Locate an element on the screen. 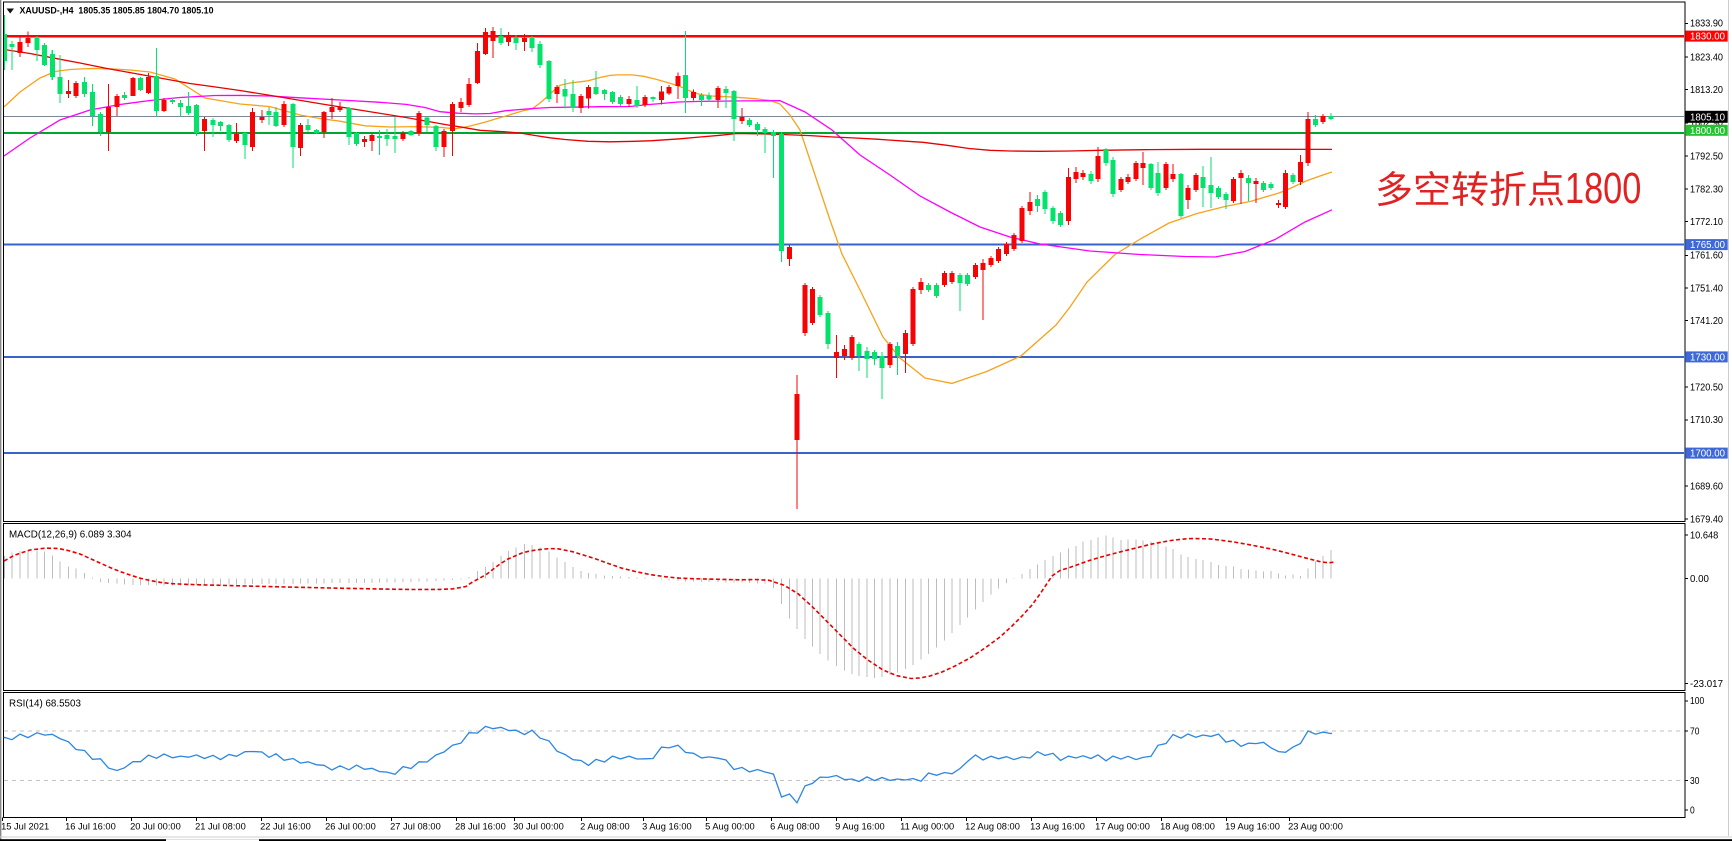 The width and height of the screenshot is (1732, 841). svg-text: 15 Jul 2021 is located at coordinates (25, 826).